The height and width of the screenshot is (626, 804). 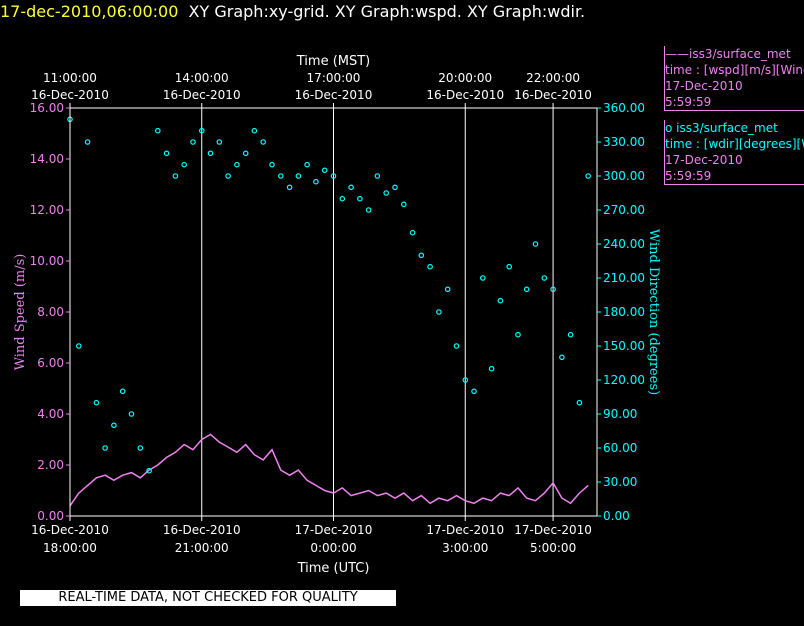 What do you see at coordinates (624, 210) in the screenshot?
I see `right-axis-tick-label: 270.00` at bounding box center [624, 210].